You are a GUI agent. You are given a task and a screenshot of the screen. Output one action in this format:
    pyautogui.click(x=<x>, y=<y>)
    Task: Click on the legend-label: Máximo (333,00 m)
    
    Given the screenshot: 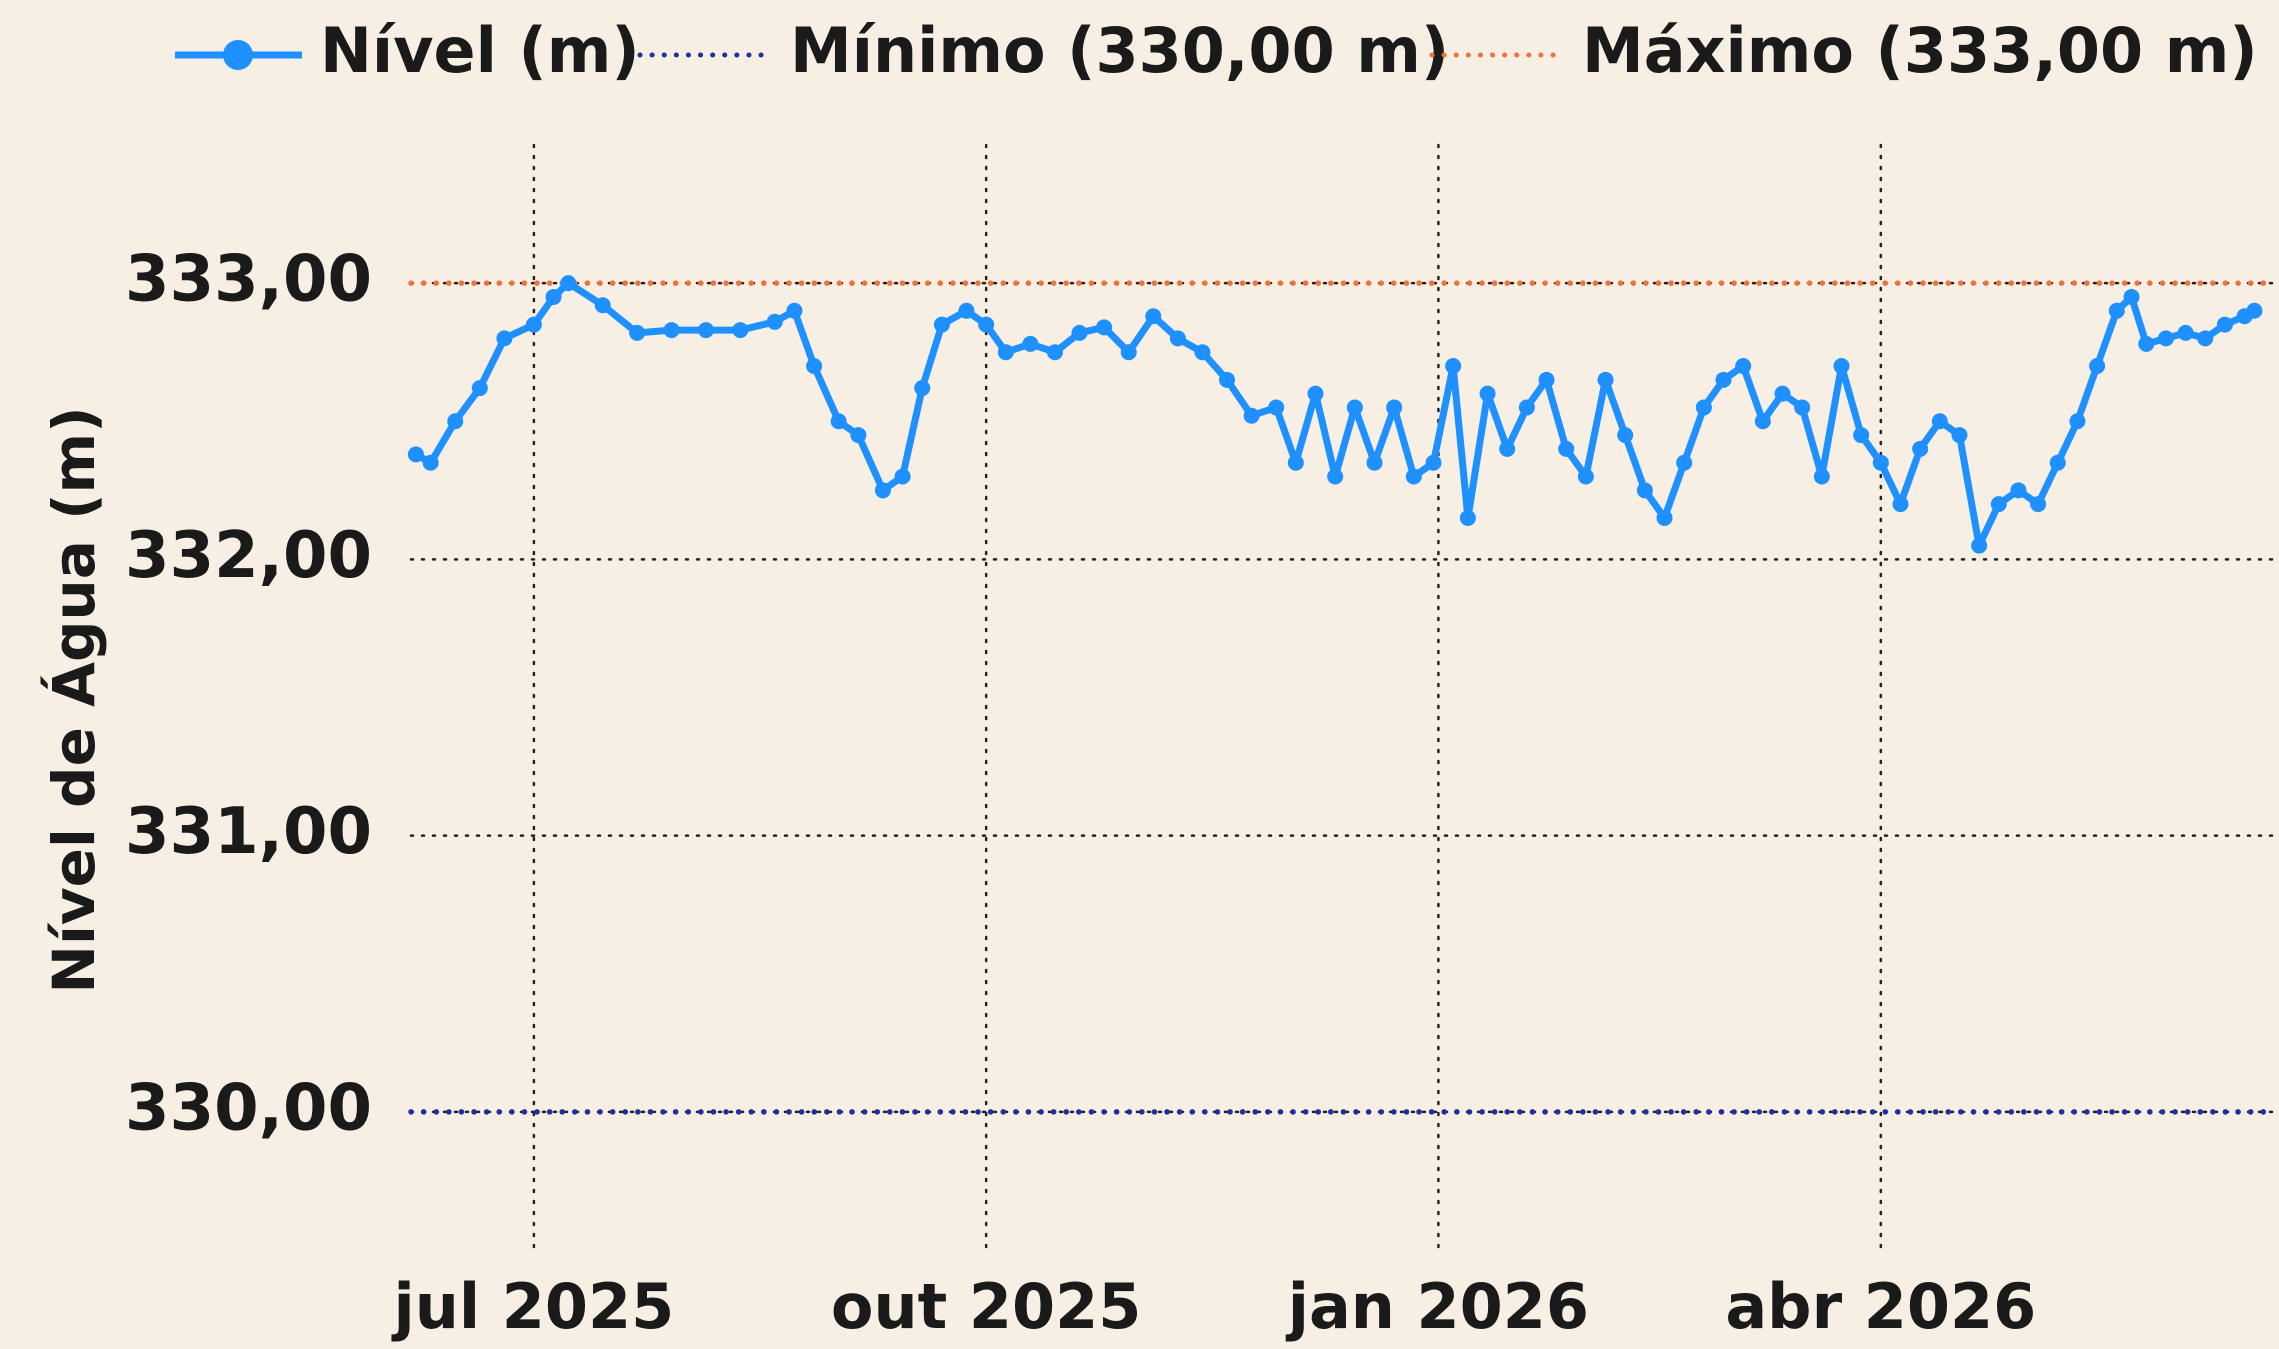 What is the action you would take?
    pyautogui.click(x=1920, y=50)
    